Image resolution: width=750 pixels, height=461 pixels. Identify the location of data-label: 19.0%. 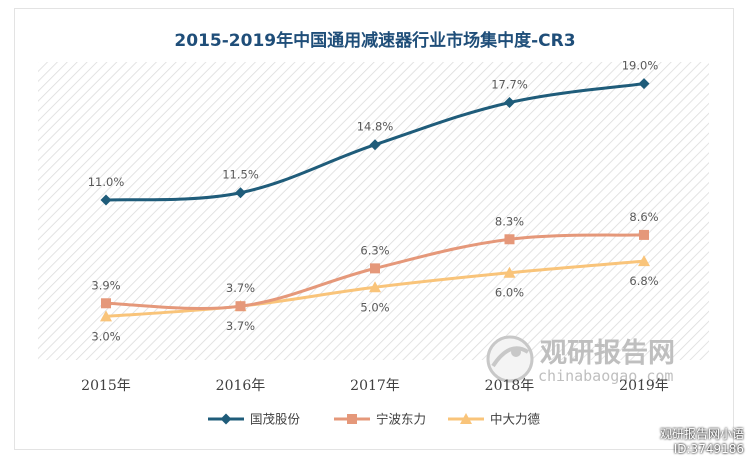
(640, 66).